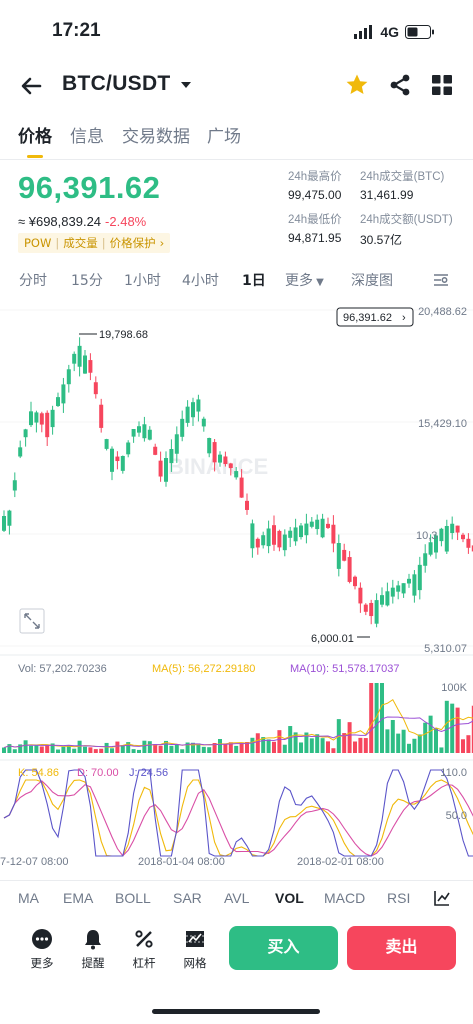 The image size is (473, 1024). What do you see at coordinates (133, 898) in the screenshot?
I see `indicator-boll: BOLL` at bounding box center [133, 898].